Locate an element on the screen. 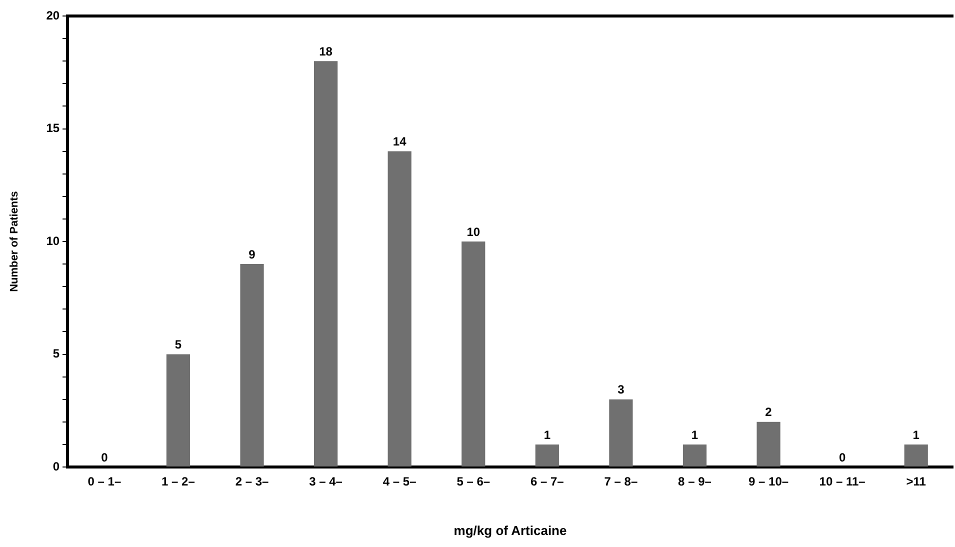  data-label: 2 is located at coordinates (768, 412).